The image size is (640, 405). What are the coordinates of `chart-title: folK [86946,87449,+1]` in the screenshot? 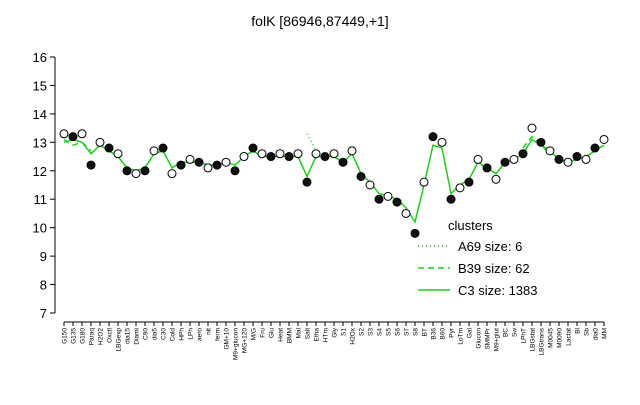 It's located at (319, 21).